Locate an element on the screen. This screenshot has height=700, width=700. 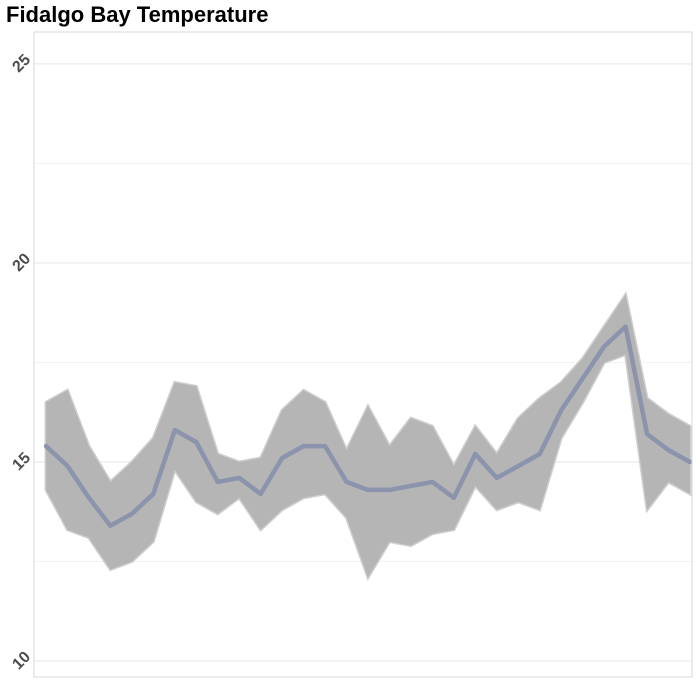
chart-title: Fidalgo Bay Temperature is located at coordinates (137, 14).